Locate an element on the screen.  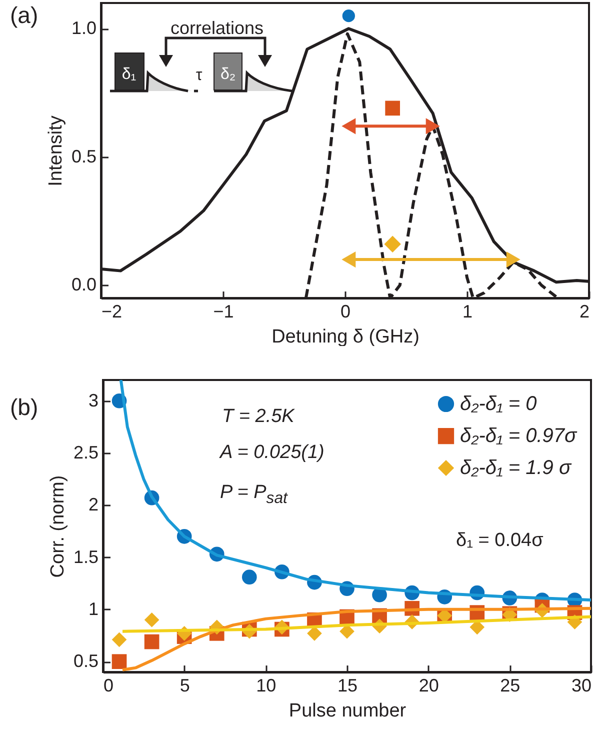
annotation: δ₁ is located at coordinates (129, 74).